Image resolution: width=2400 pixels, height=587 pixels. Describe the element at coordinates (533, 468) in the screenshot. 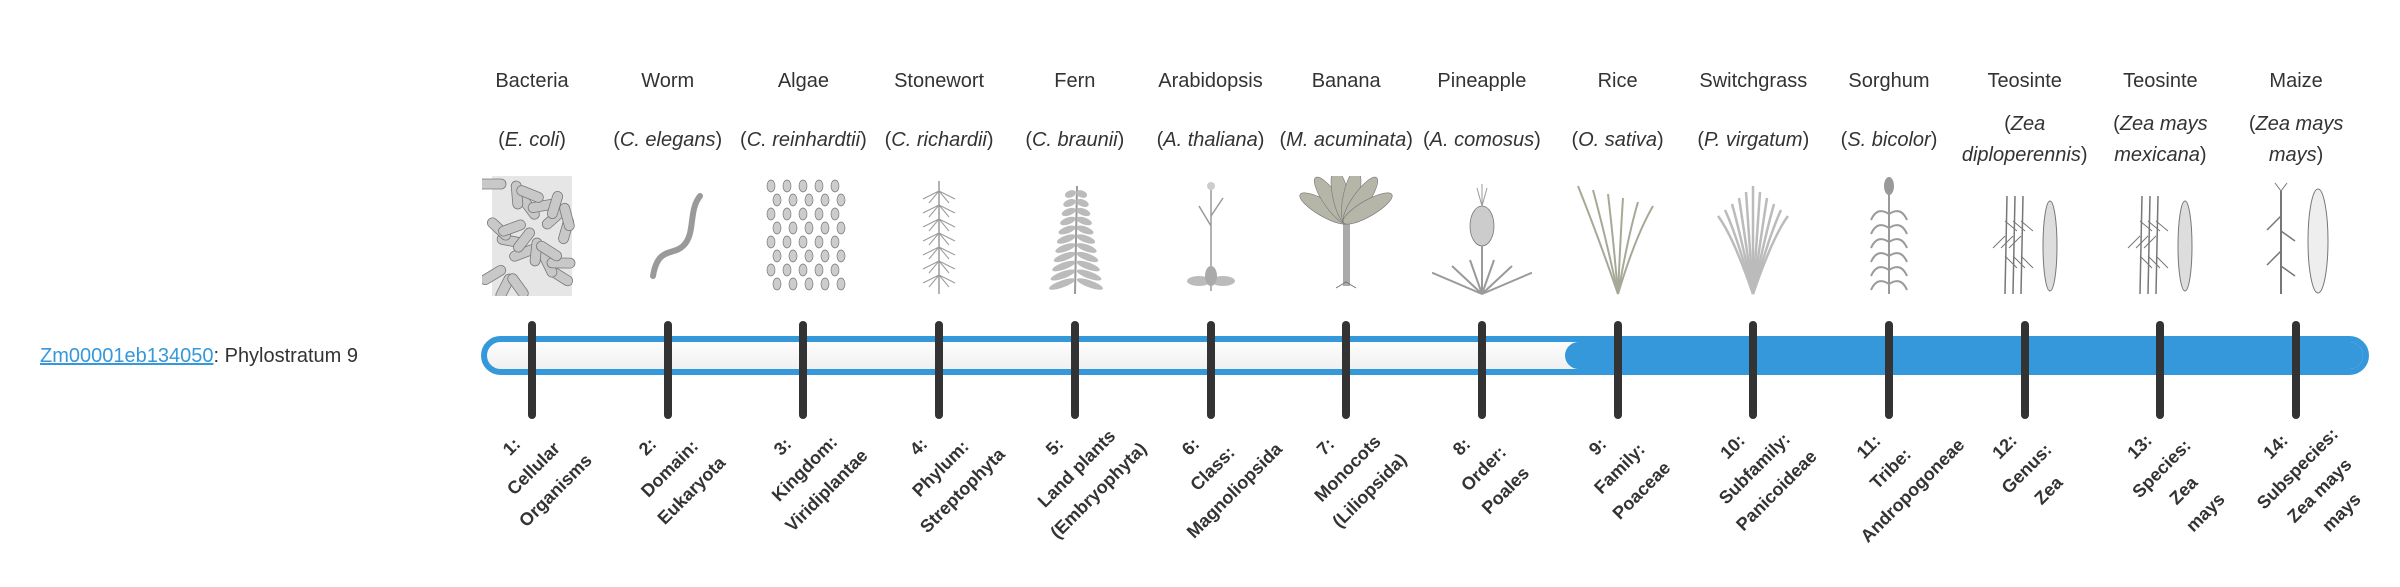

I see `stratum-label-1: 1: Cellular Organisms` at that location.